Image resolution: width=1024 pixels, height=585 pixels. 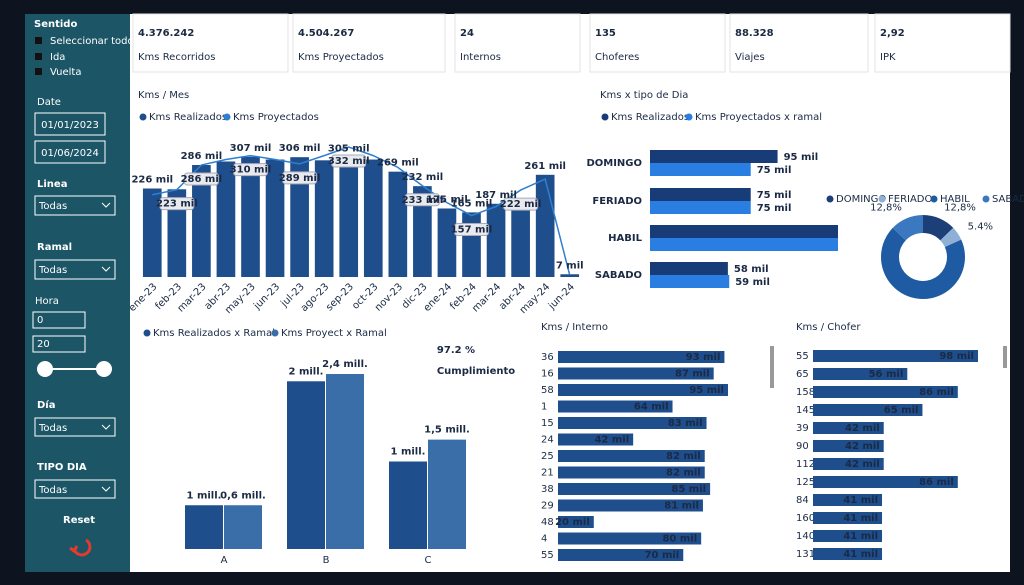 What do you see at coordinates (547, 456) in the screenshot?
I see `y-tick-label: 25` at bounding box center [547, 456].